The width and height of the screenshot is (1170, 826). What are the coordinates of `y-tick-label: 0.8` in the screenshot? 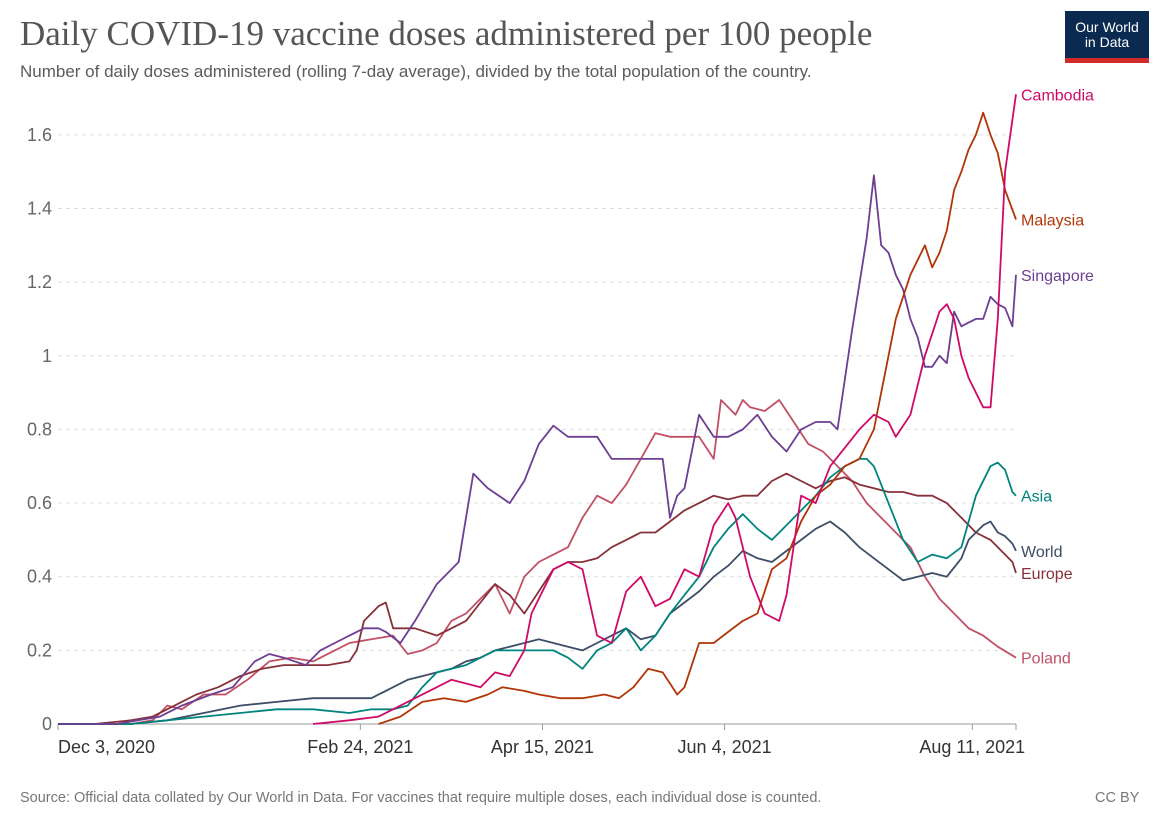 It's located at (39, 429).